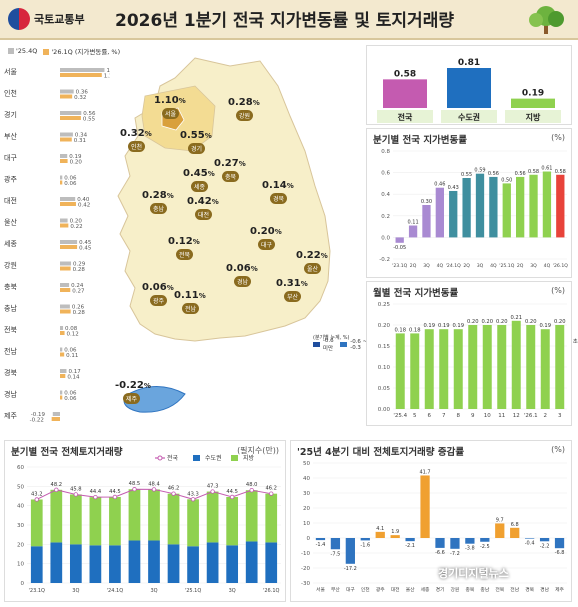  I want to click on x-tick-label: 2Q, so click(413, 266).